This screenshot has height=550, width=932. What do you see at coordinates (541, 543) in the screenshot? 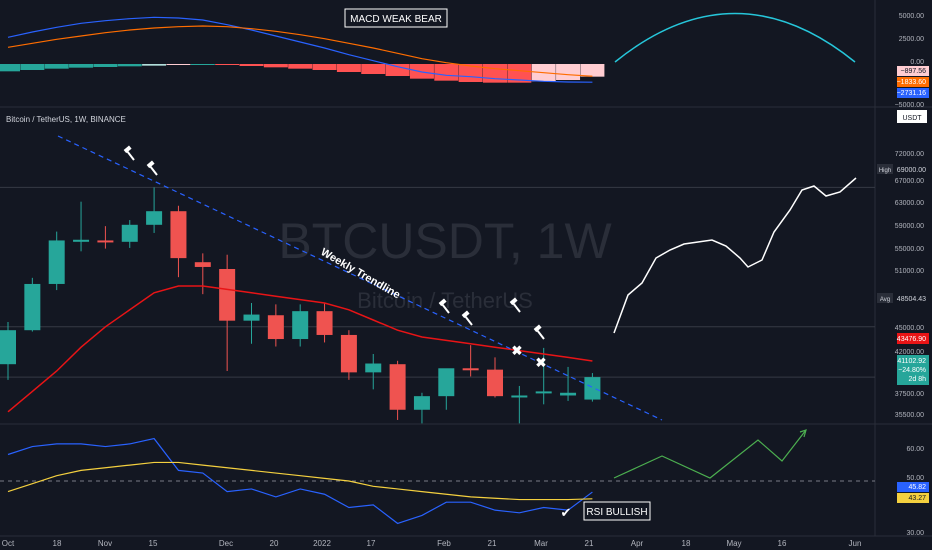
I see `time-axis-label: Mar` at bounding box center [541, 543].